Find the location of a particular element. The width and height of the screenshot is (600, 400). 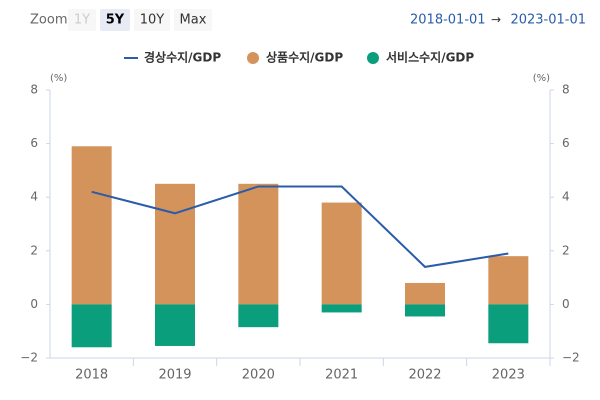

y-tick-label: 6 is located at coordinates (34, 143).